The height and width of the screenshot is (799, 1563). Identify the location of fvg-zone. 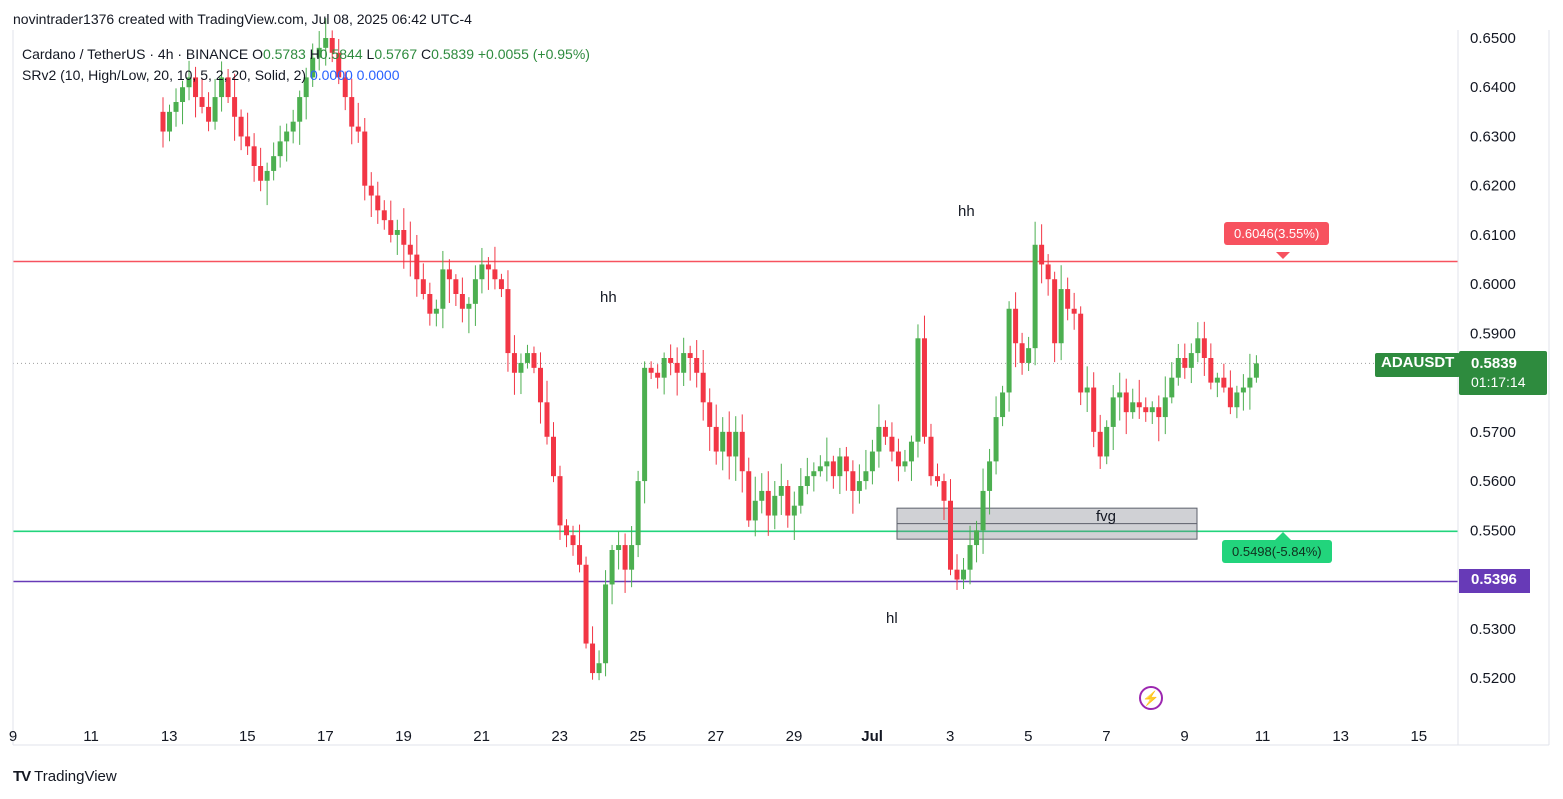
(1047, 523).